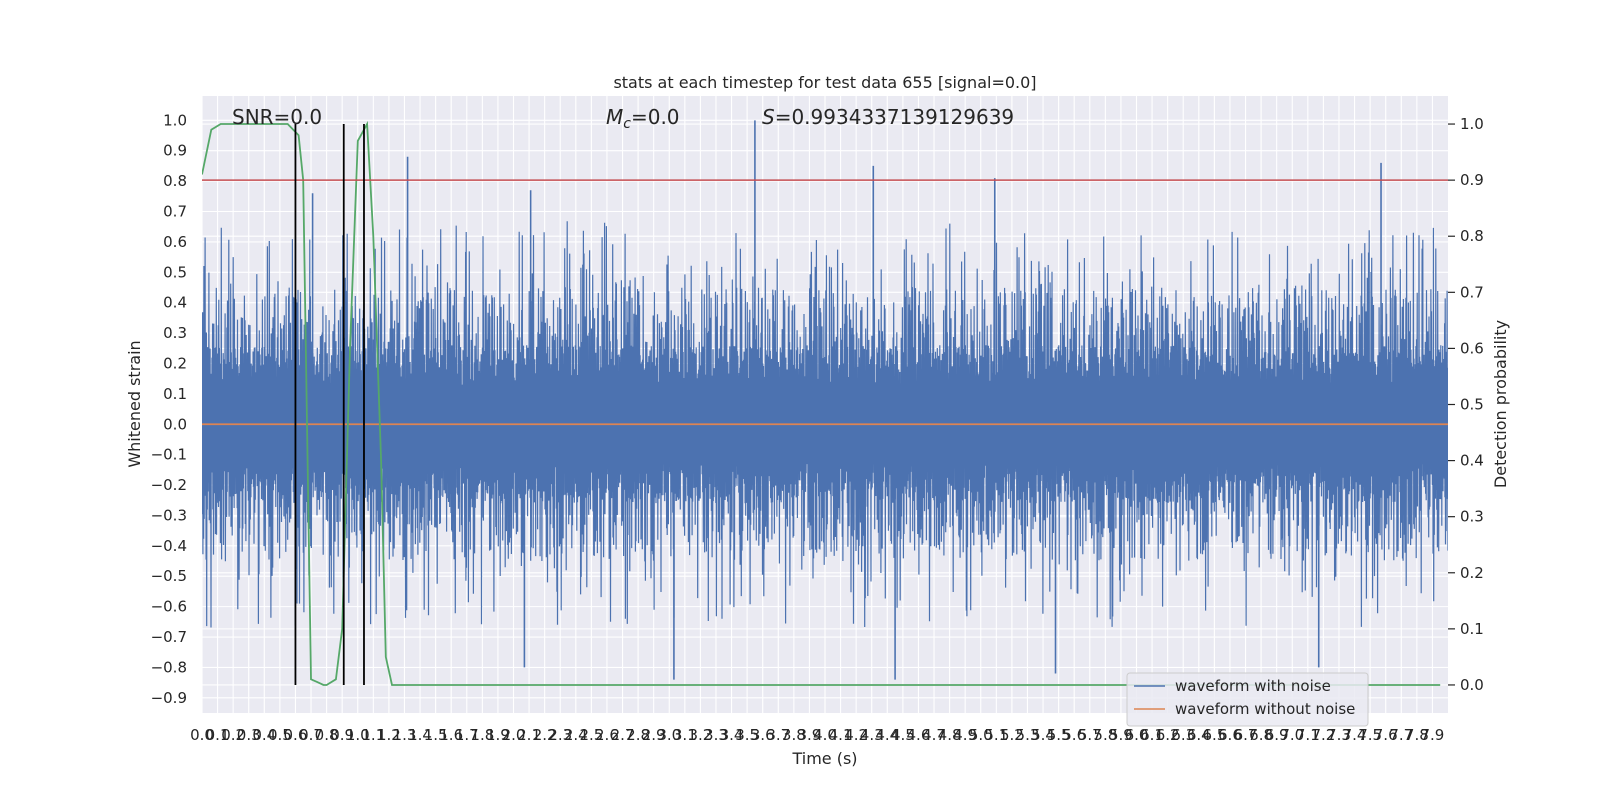  I want to click on y-left-tick-label: −0.4, so click(169, 546).